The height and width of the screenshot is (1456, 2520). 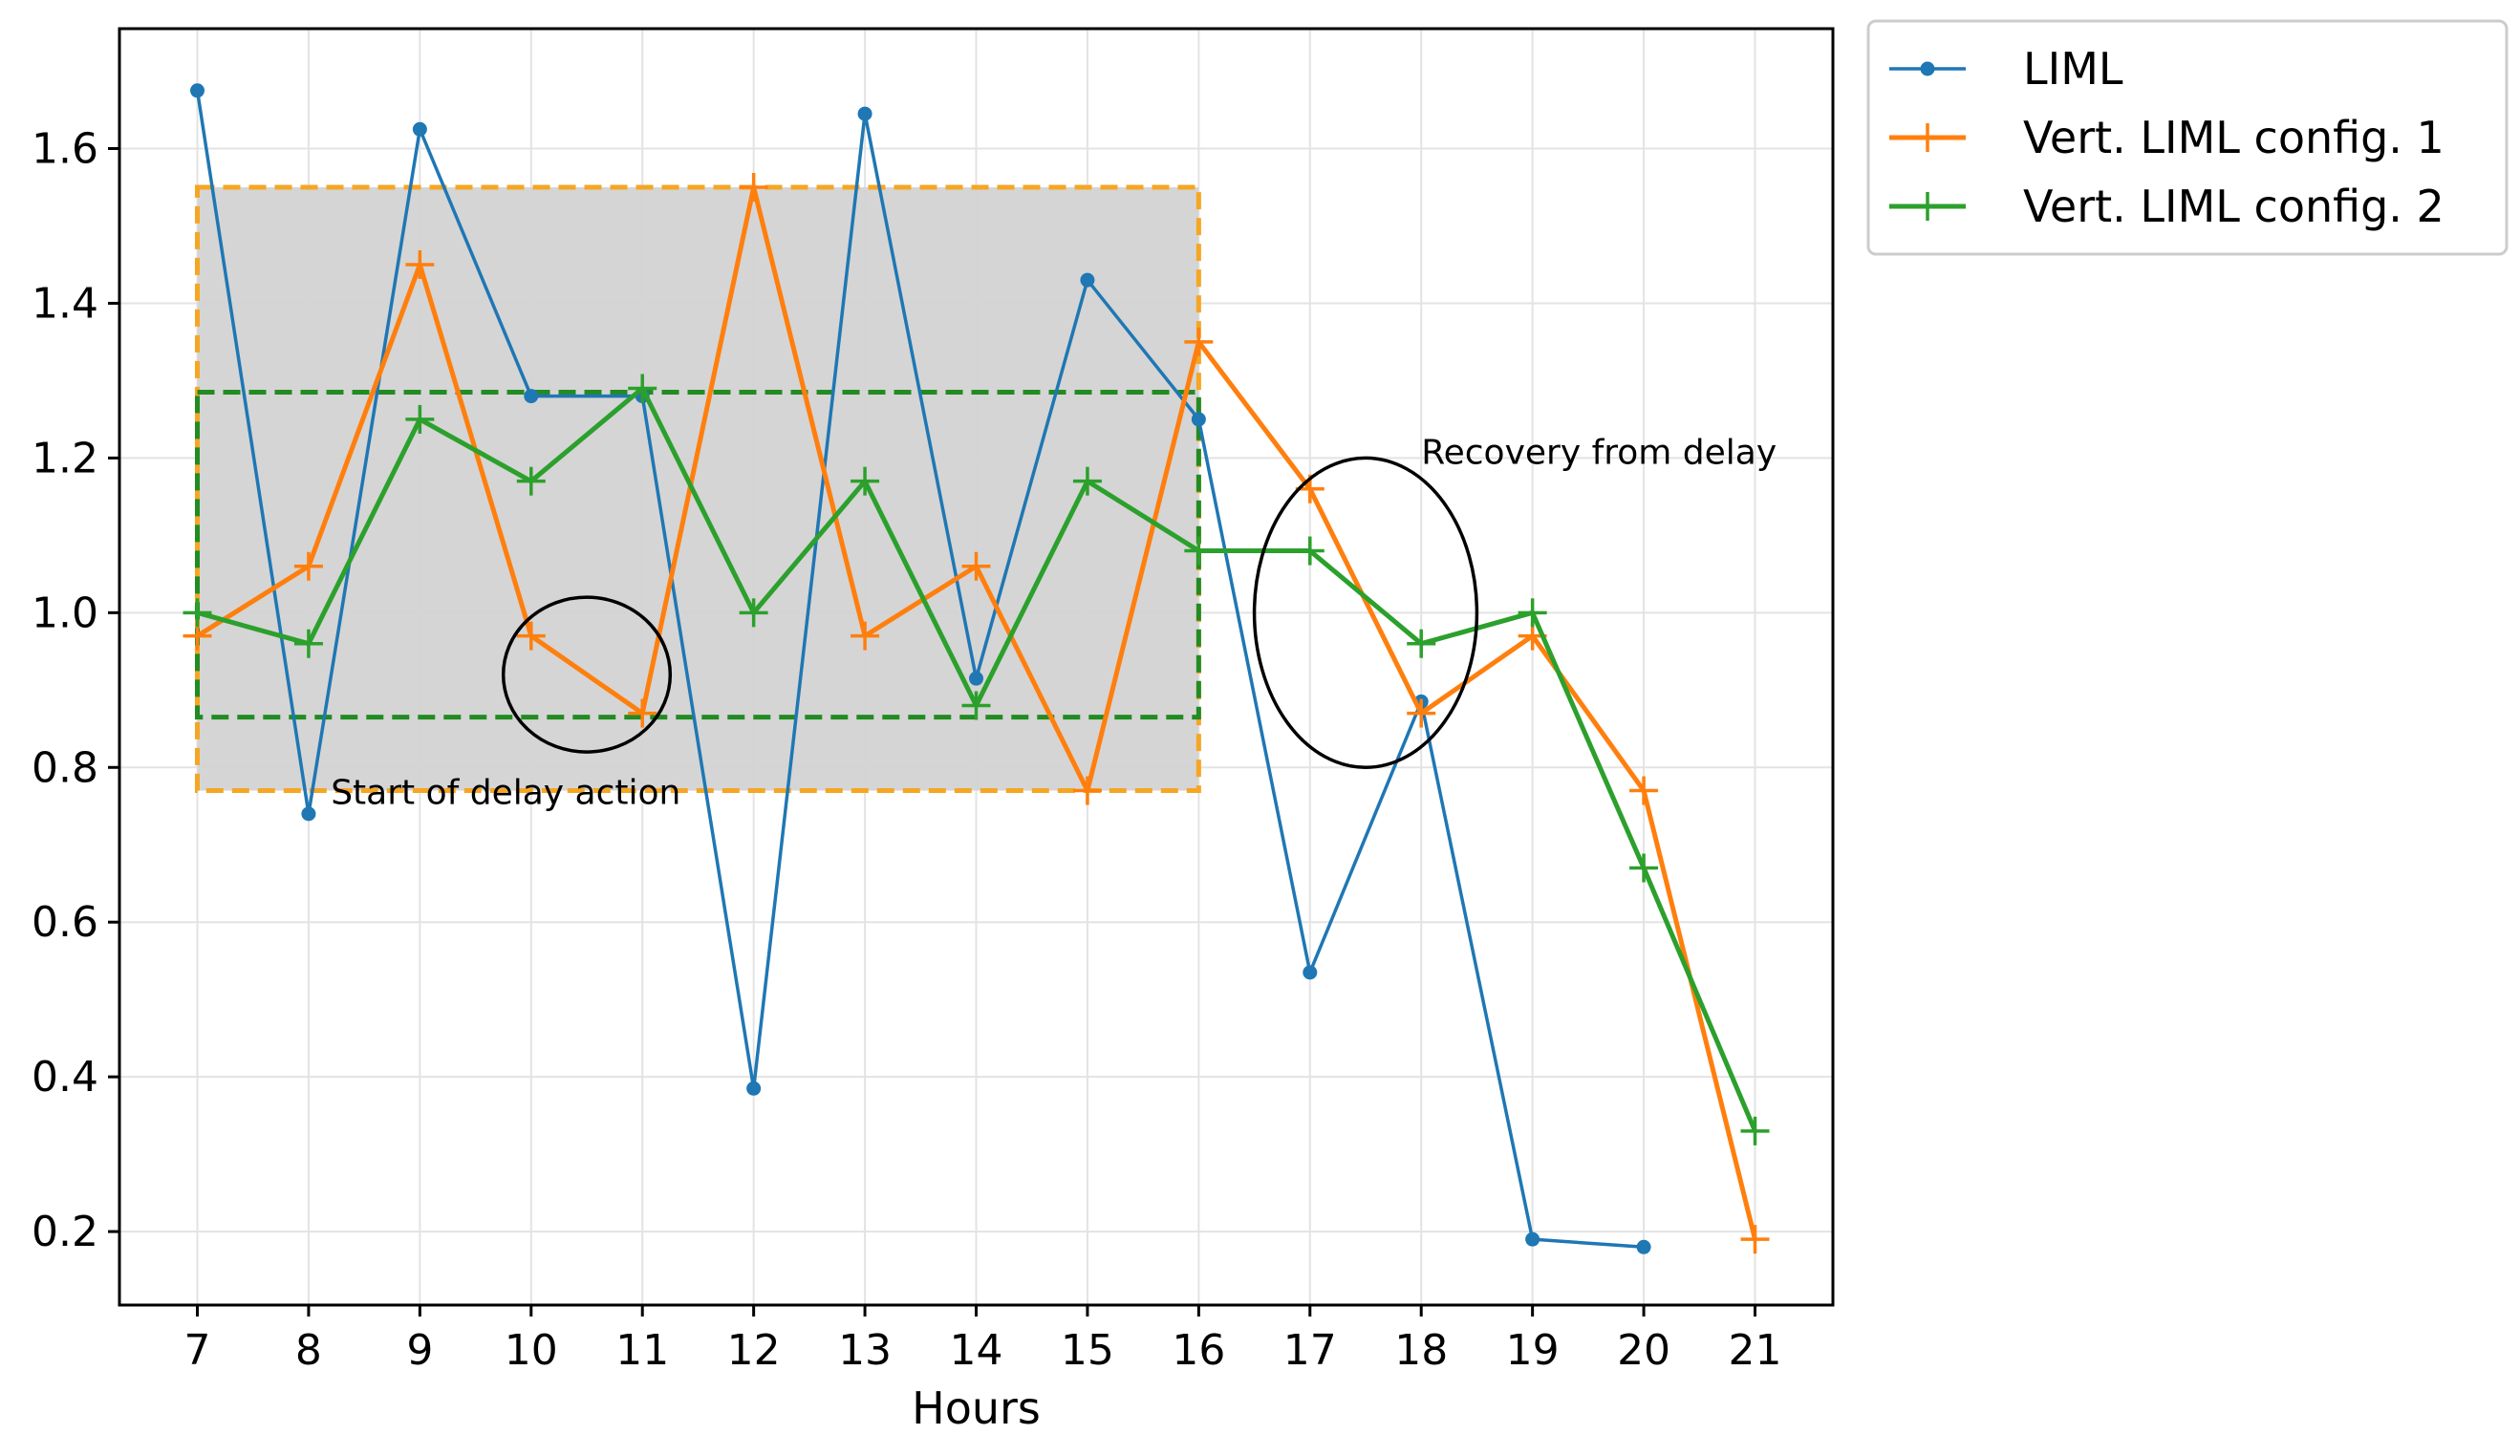 What do you see at coordinates (2073, 69) in the screenshot?
I see `legend-label-0: LIML` at bounding box center [2073, 69].